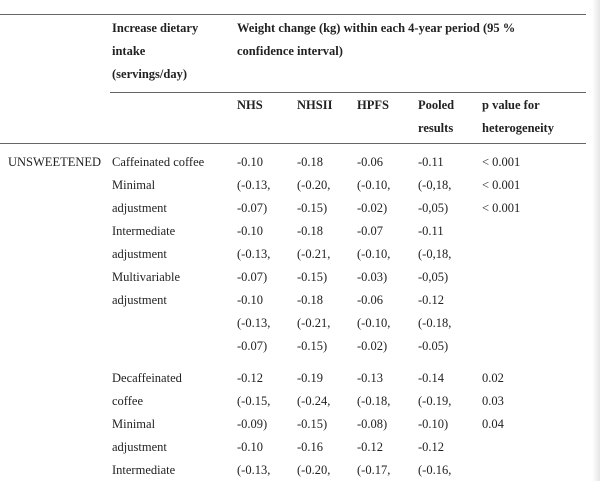 The width and height of the screenshot is (600, 481). I want to click on row-label: Decaffeinated, so click(147, 378).